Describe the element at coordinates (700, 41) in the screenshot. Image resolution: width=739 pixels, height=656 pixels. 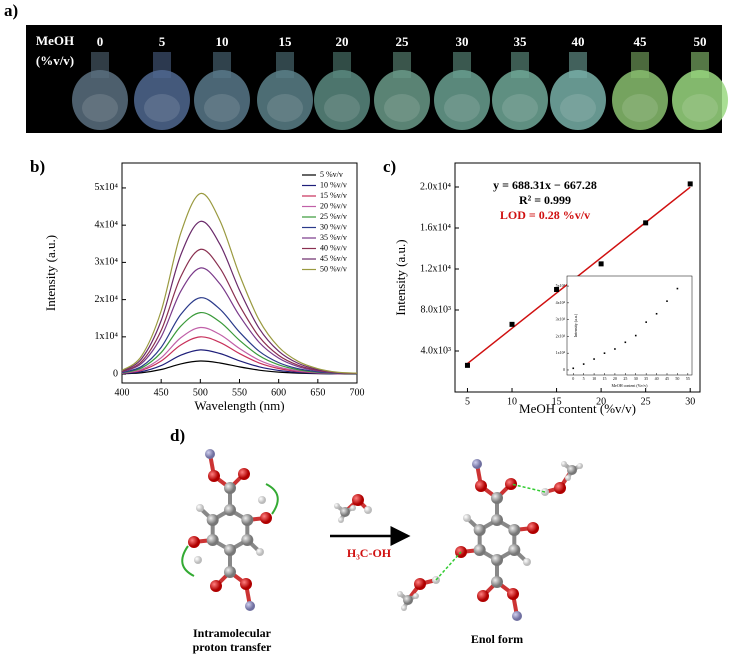
I see `column-label: 50` at that location.